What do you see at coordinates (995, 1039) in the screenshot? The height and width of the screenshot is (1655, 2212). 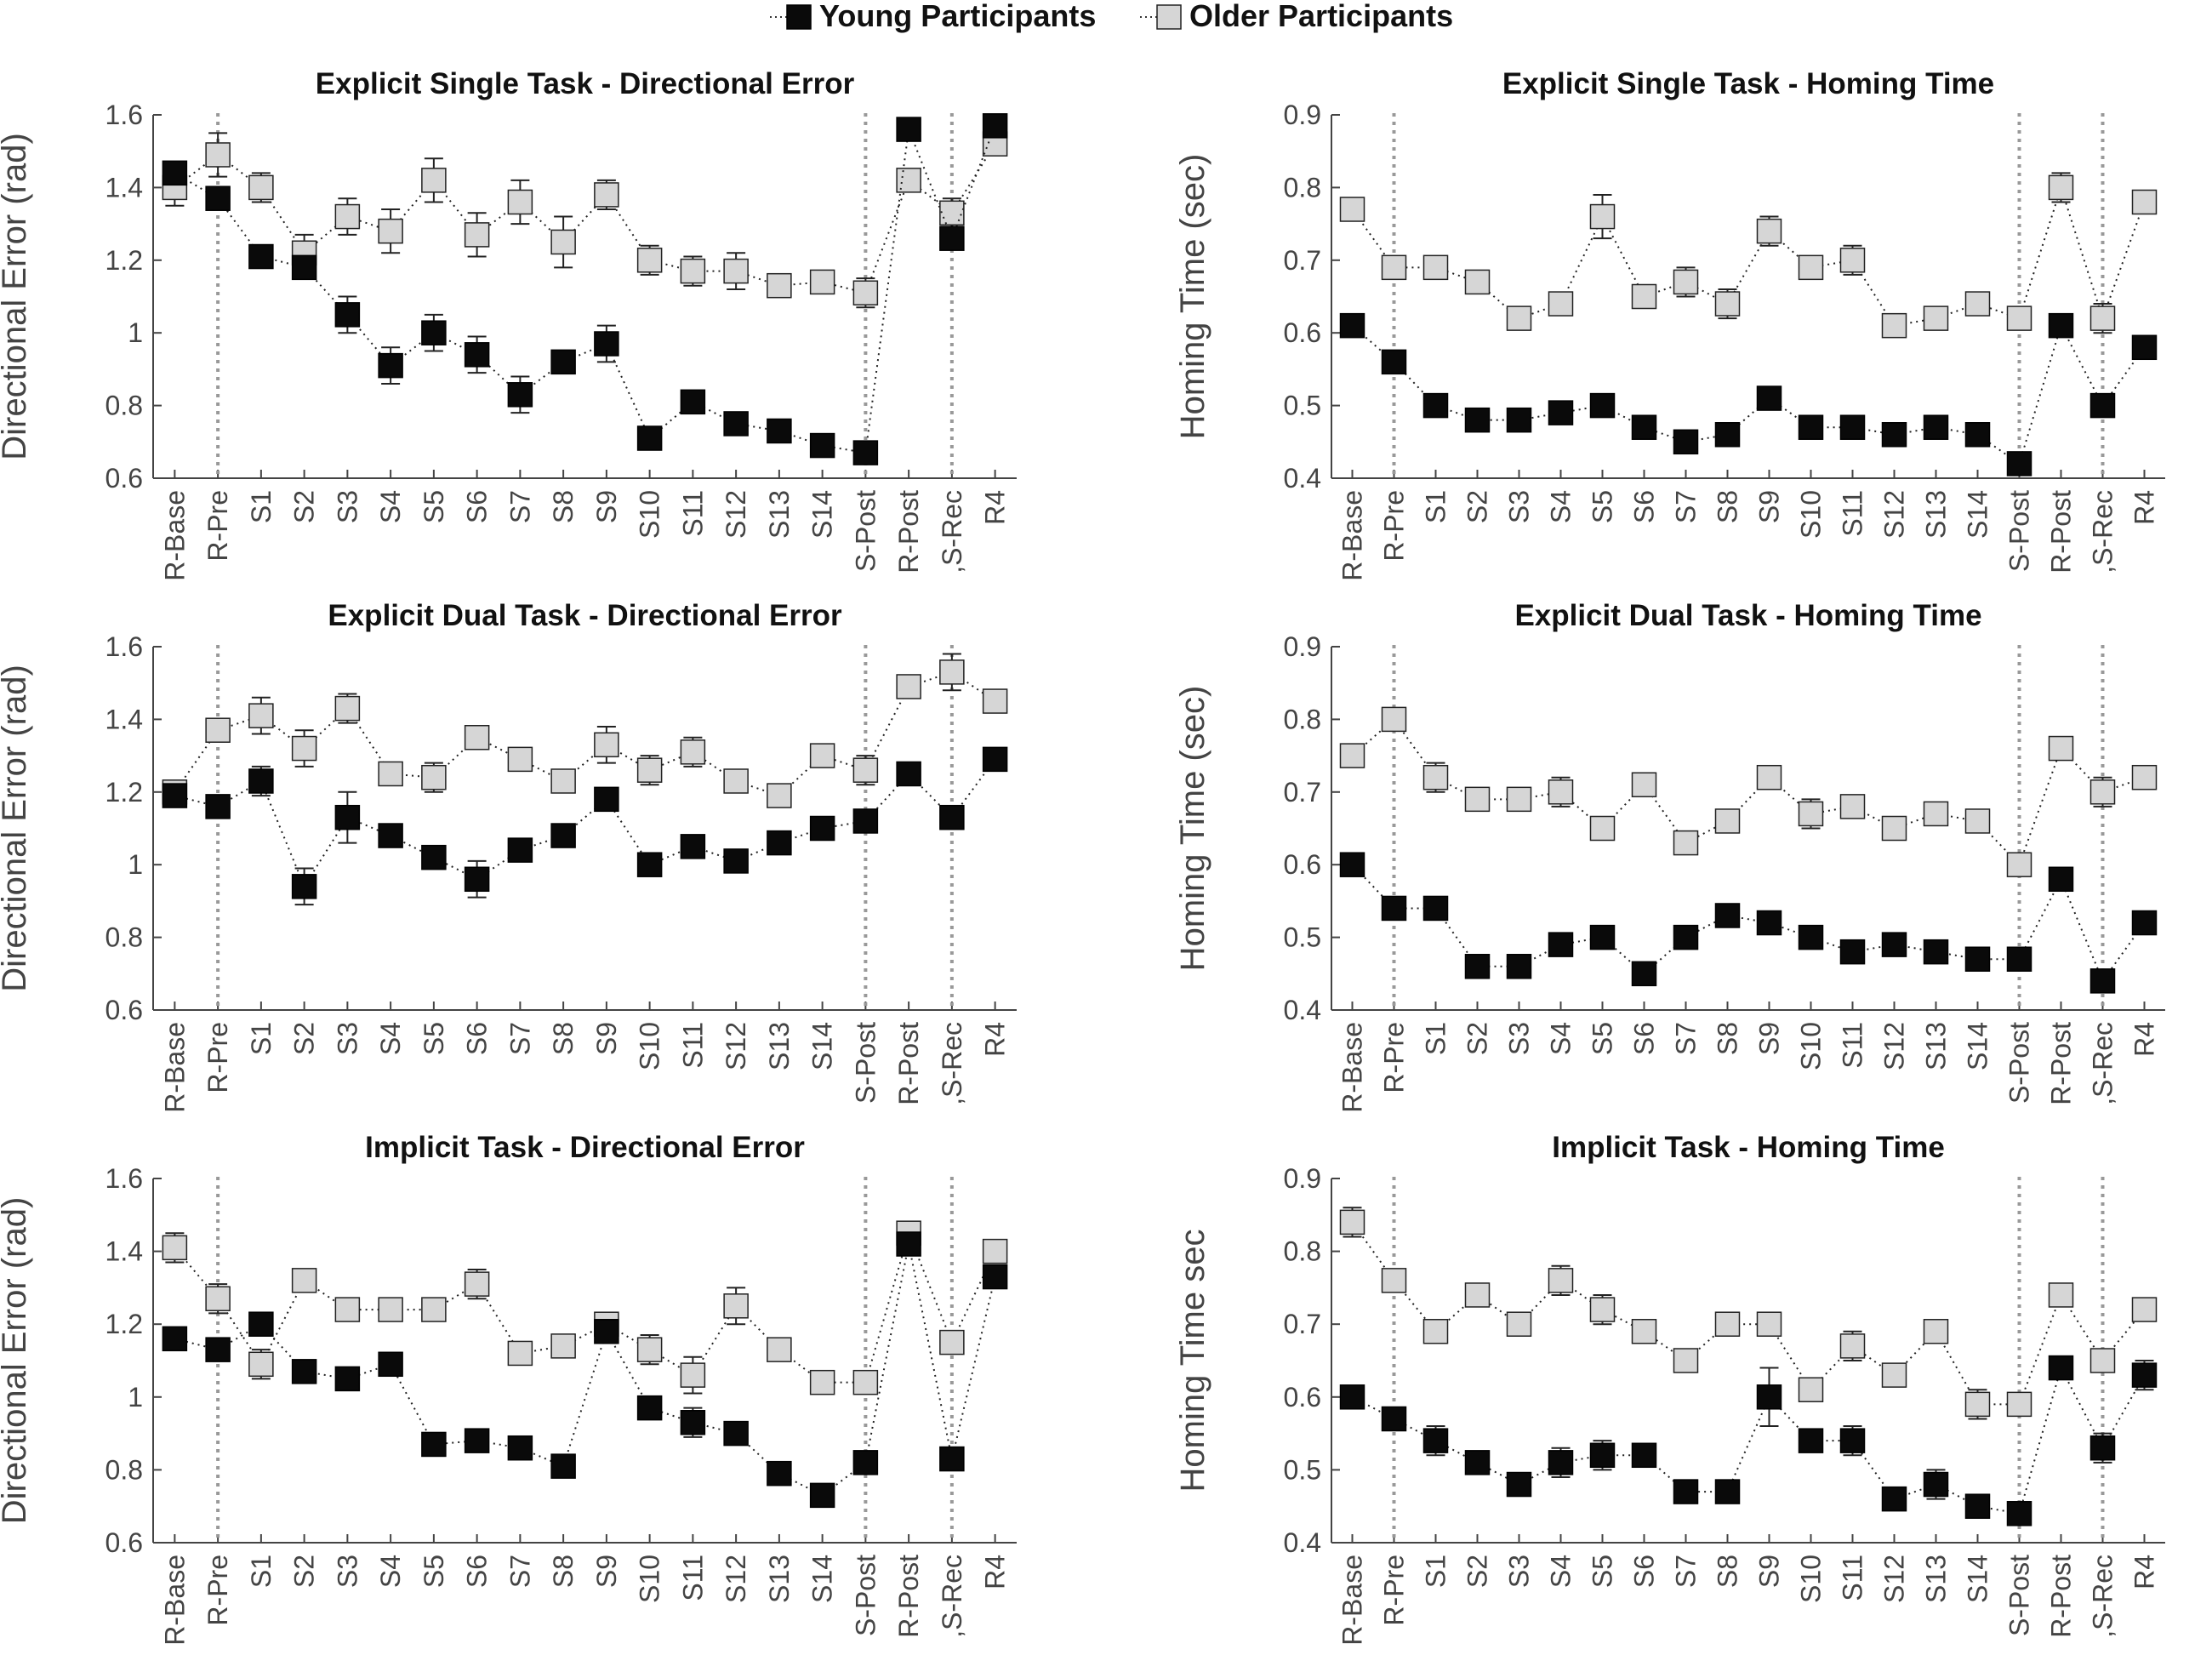 I see `x-tick-label: R4` at bounding box center [995, 1039].